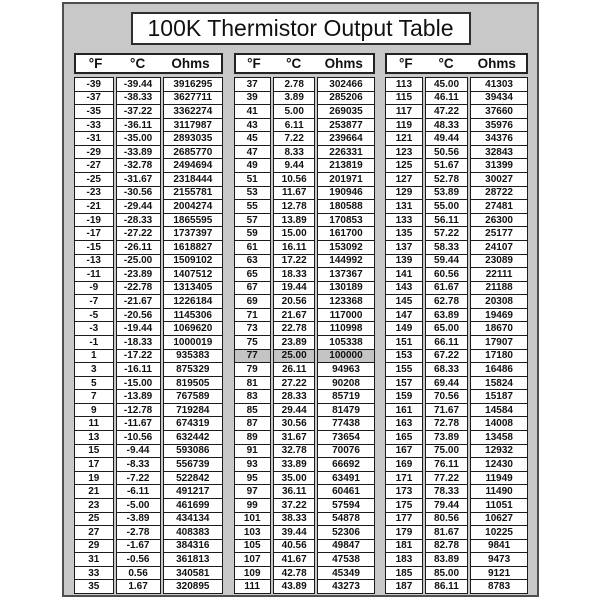  I want to click on table-row: 21 -6.11 491217, so click(148, 491).